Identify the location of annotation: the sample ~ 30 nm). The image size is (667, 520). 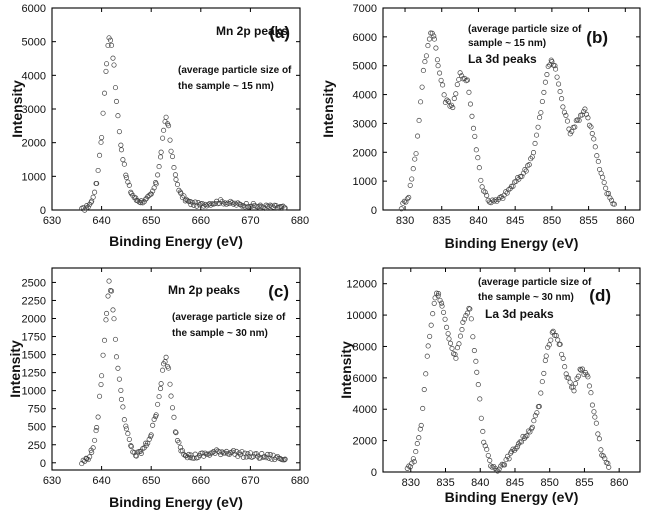
(220, 333).